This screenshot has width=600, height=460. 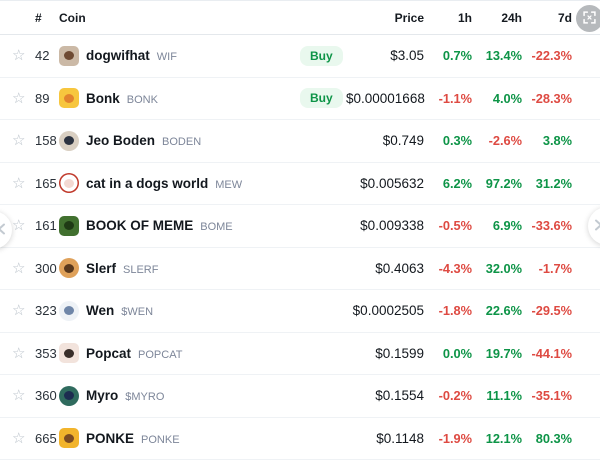 I want to click on coin-symbol: POPCAT, so click(x=160, y=354).